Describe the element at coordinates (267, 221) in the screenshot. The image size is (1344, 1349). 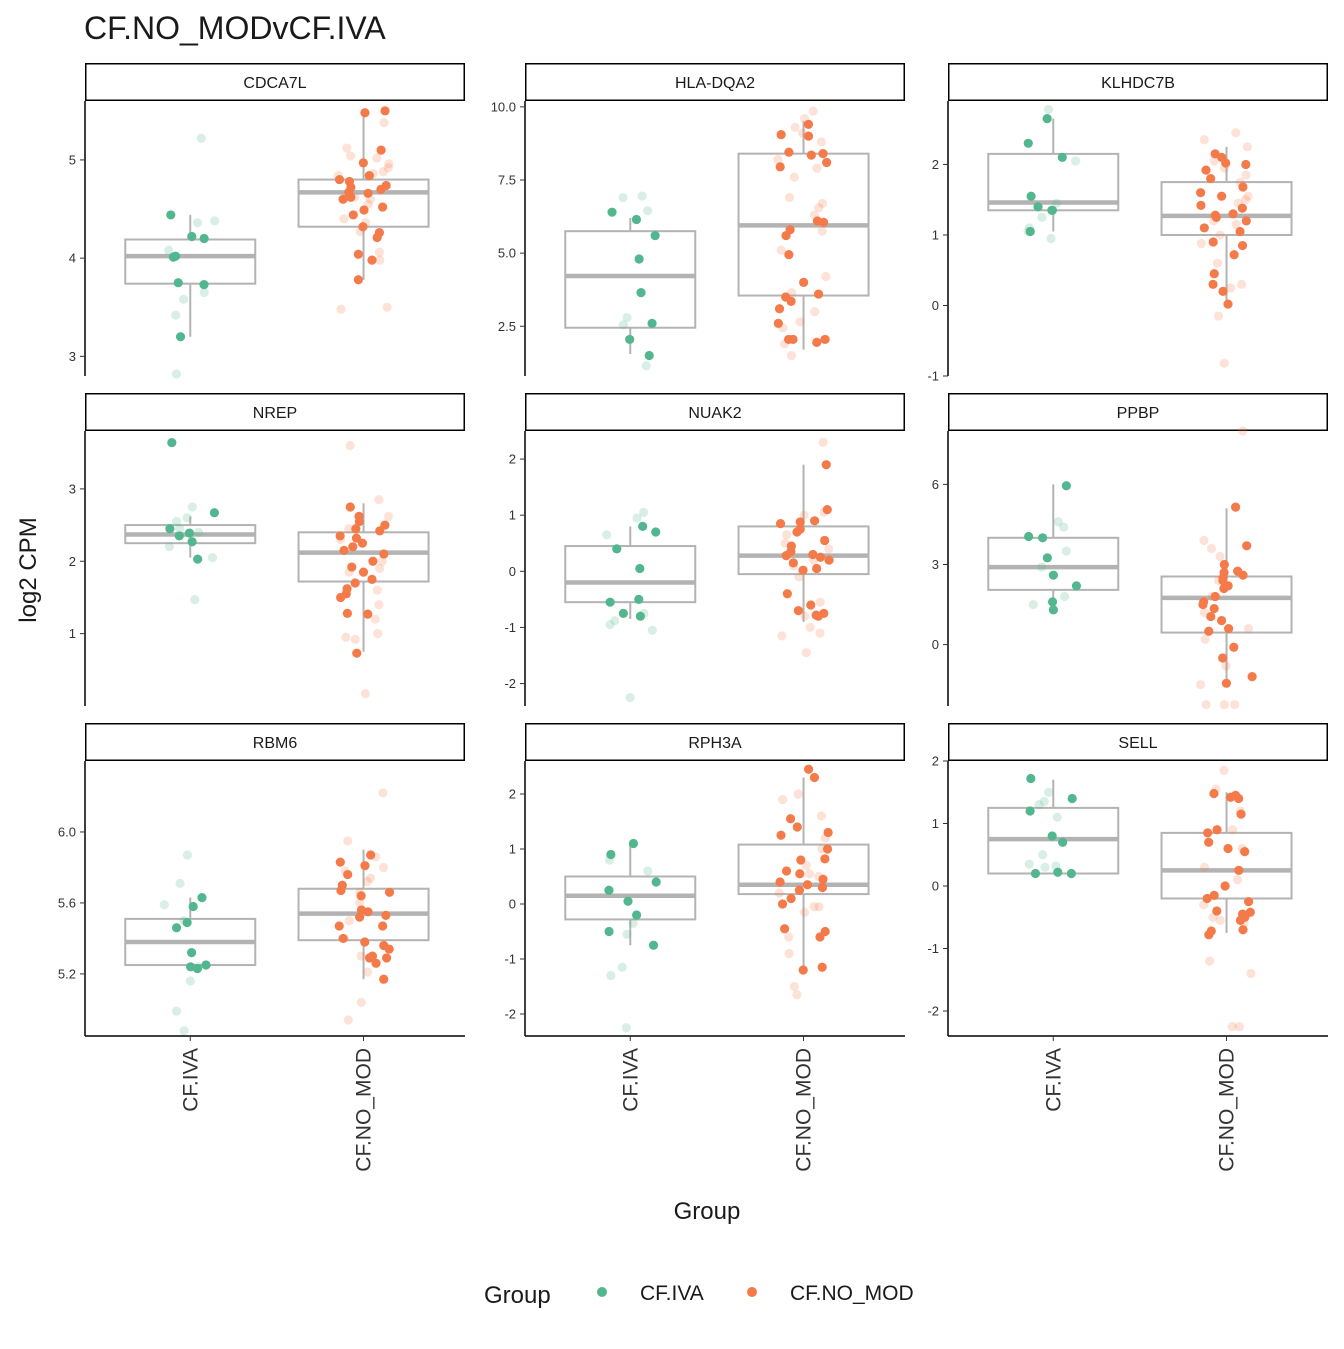
I see `panel-cdca7l: CDCA7L 3 4 5` at that location.